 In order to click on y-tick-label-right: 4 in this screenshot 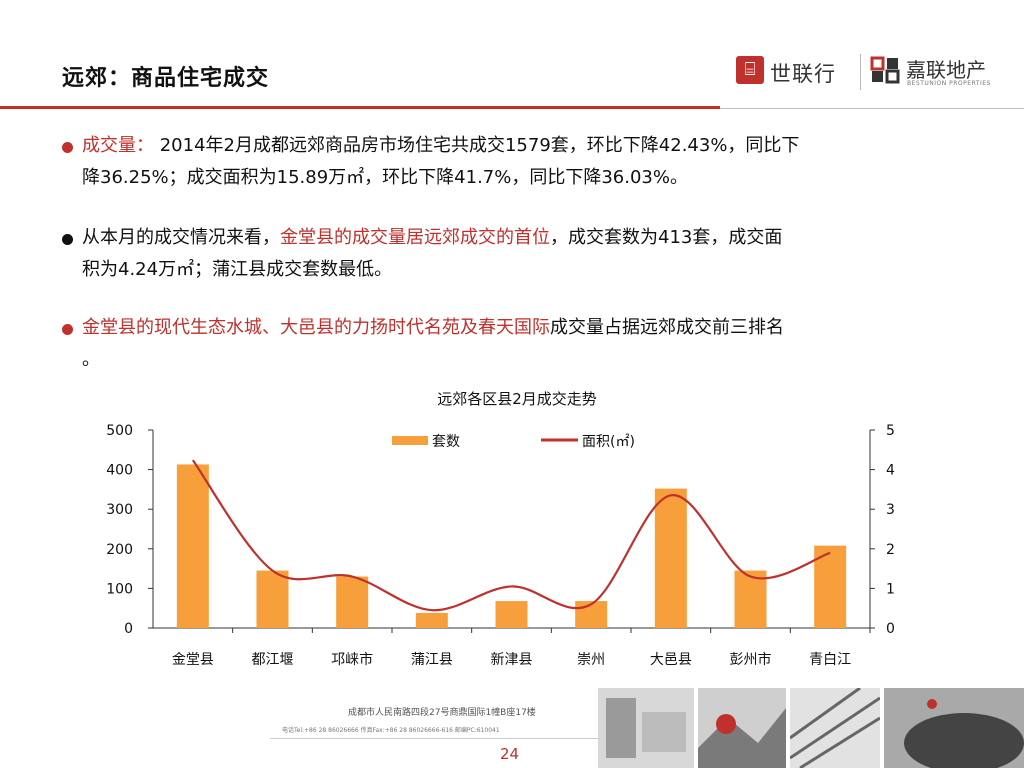, I will do `click(890, 471)`.